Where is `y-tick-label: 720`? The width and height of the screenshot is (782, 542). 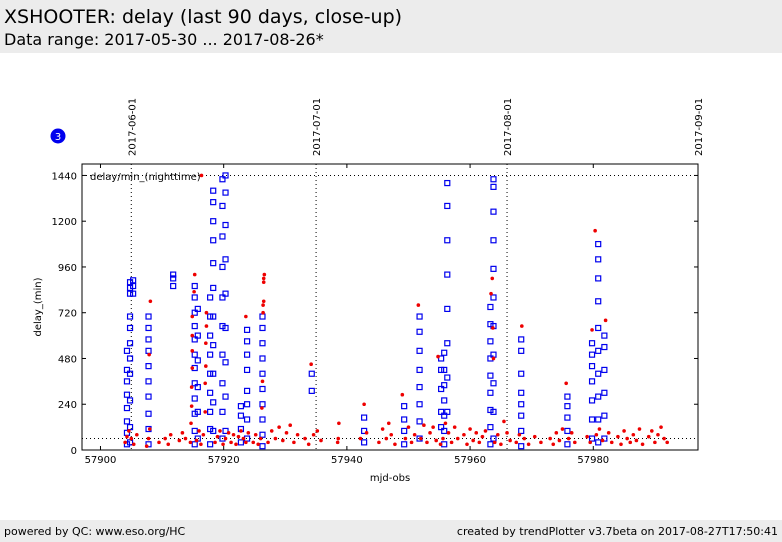 y-tick-label: 720 is located at coordinates (67, 314).